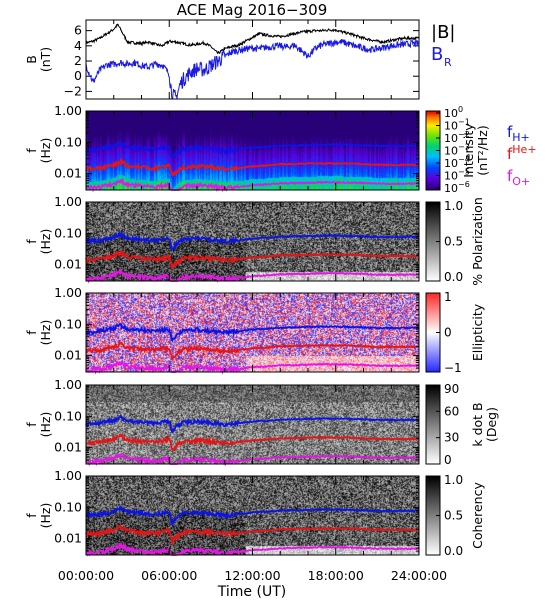 The width and height of the screenshot is (550, 600). I want to click on coherency-colorbar-label: Coherency, so click(477, 515).